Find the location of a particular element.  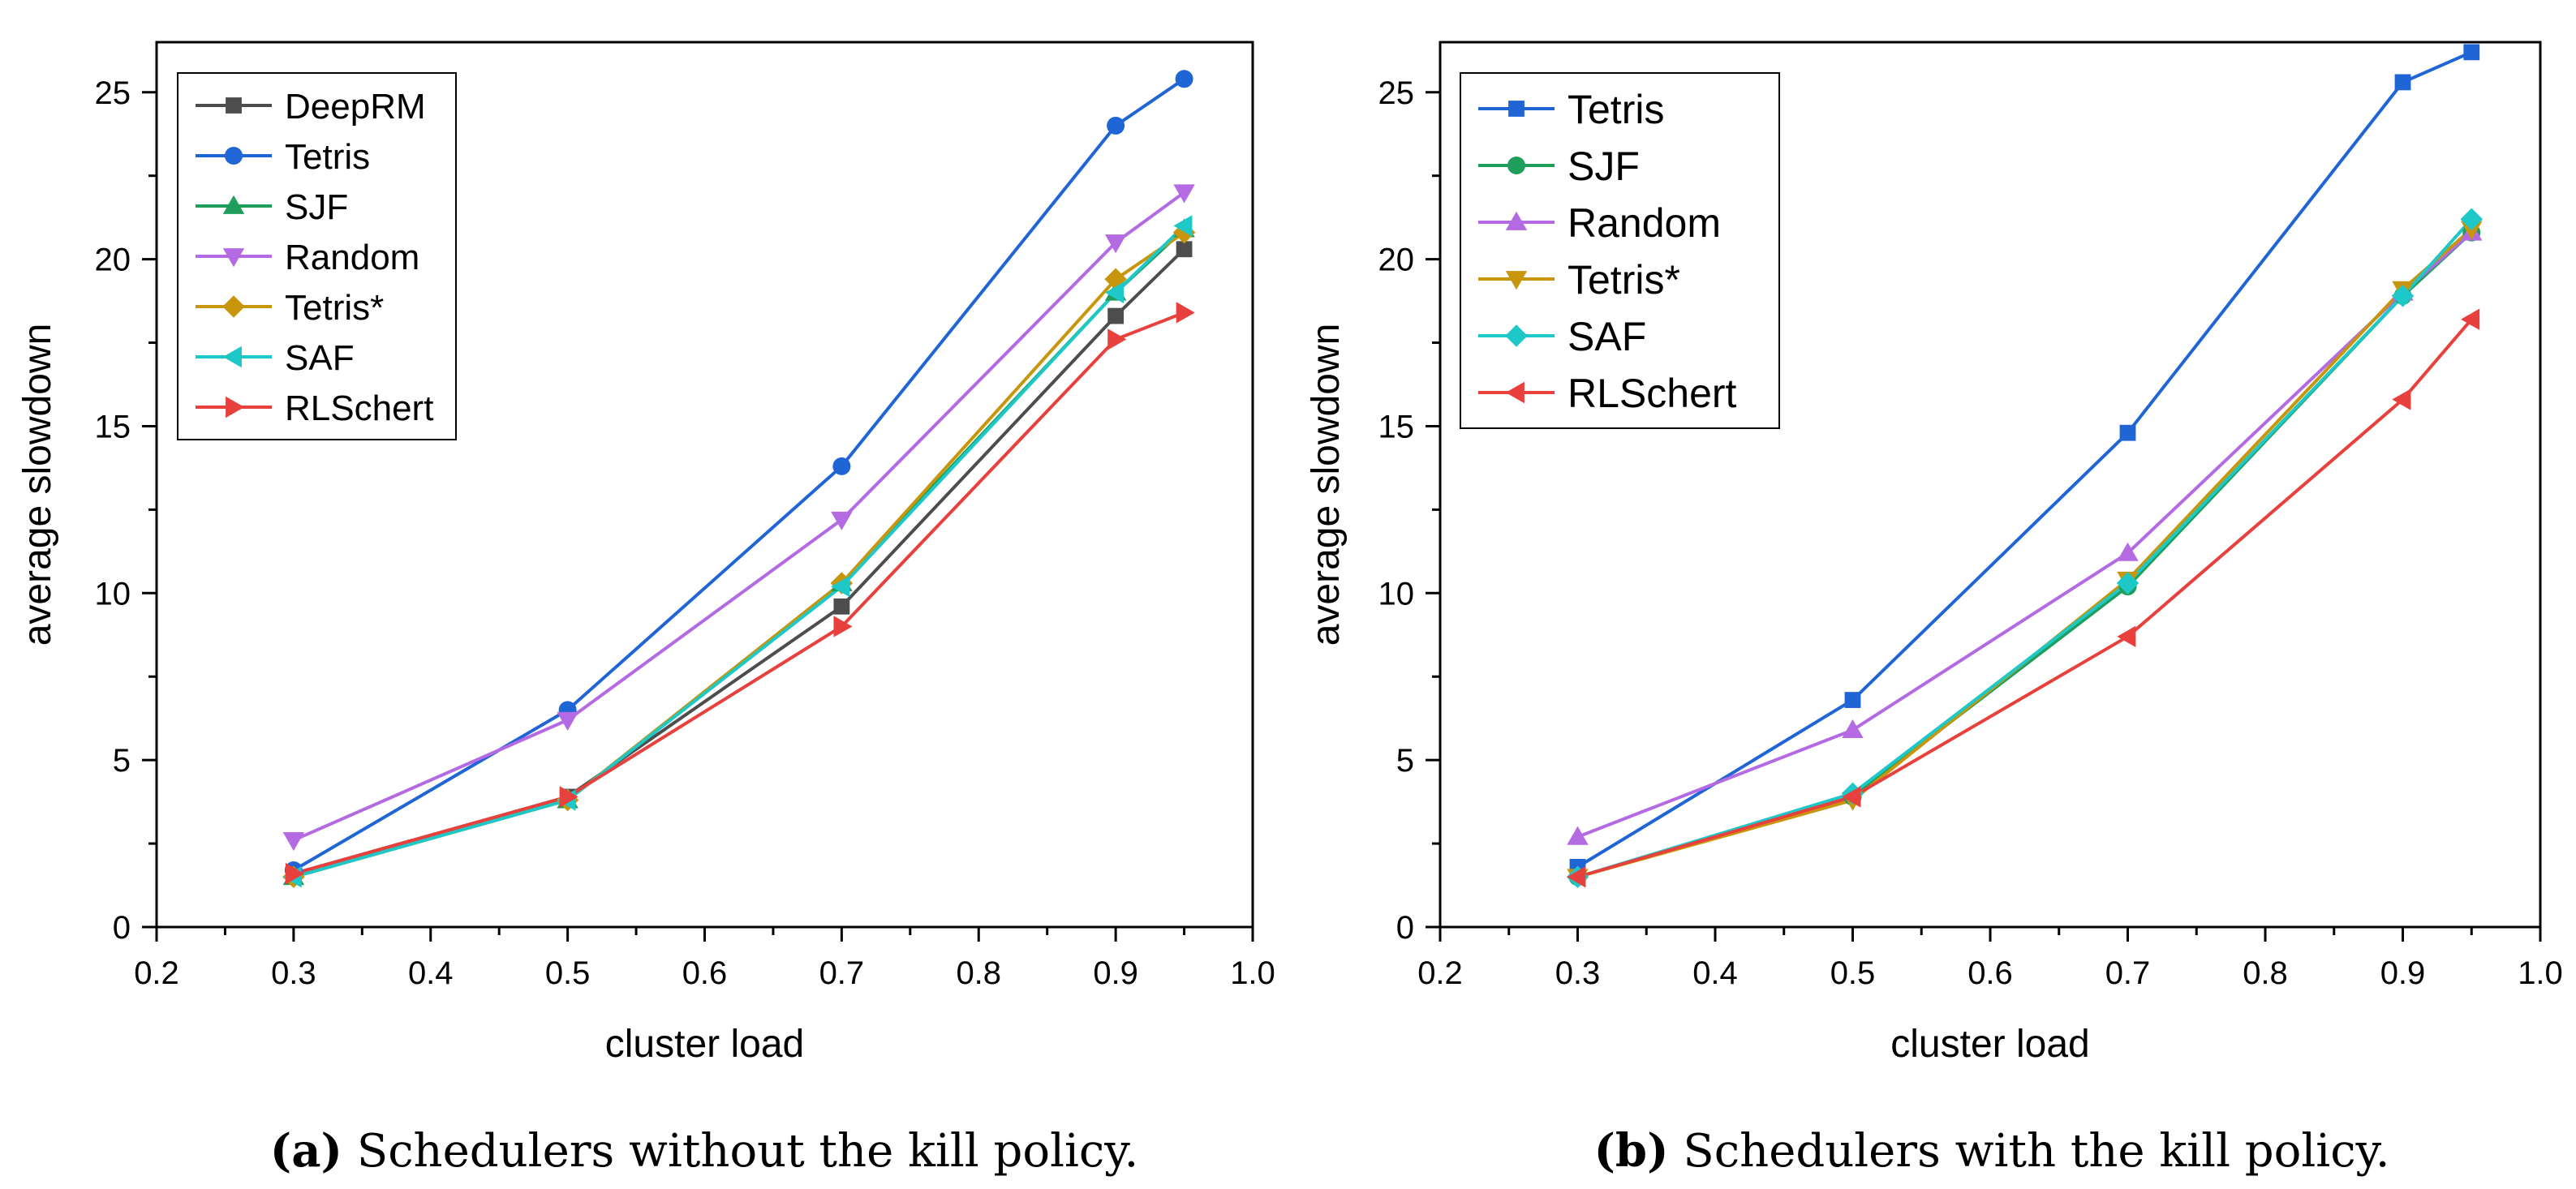

x-tick-label: 0.2 is located at coordinates (156, 973).